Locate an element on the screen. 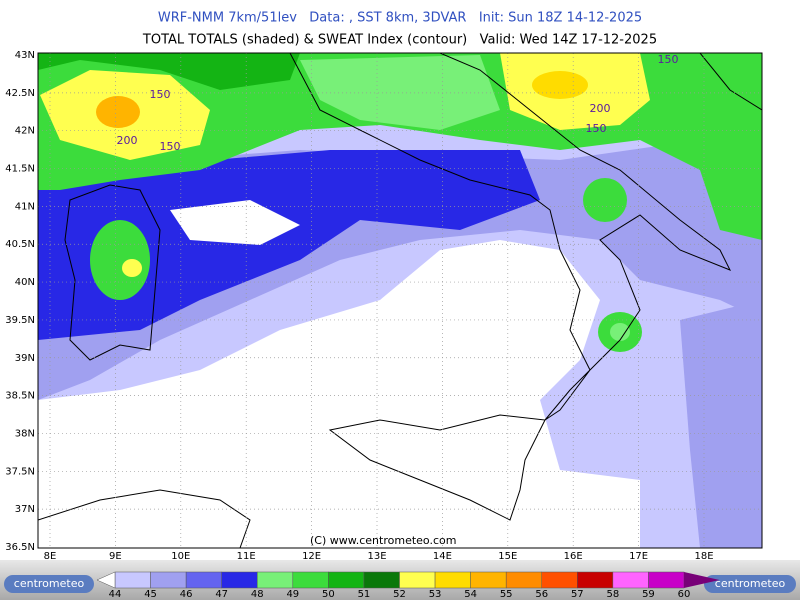 The width and height of the screenshot is (800, 604). lat-label: 39.5N is located at coordinates (20, 320).